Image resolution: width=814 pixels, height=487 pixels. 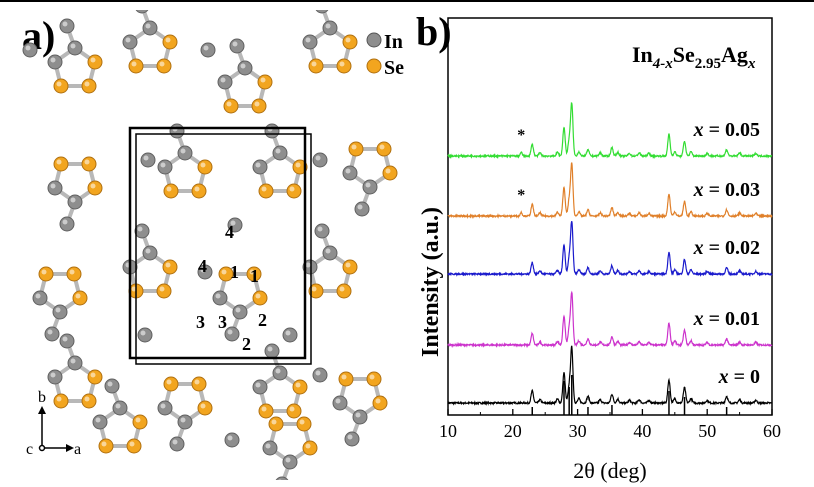 I want to click on impurity-mark: *, so click(x=521, y=195).